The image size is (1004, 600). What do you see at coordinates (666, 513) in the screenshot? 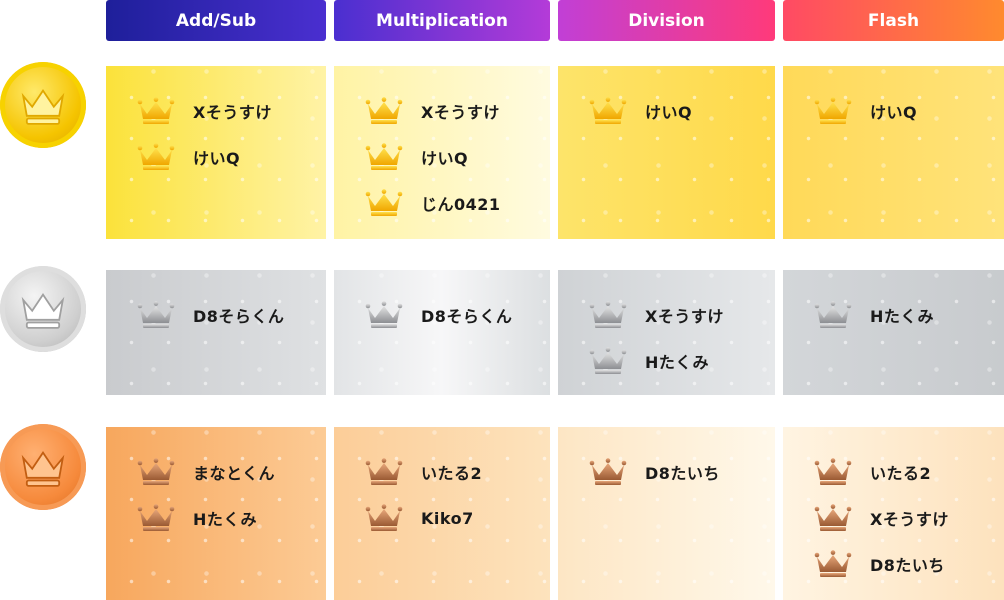
I see `bronze-division-cell: D8たいち` at bounding box center [666, 513].